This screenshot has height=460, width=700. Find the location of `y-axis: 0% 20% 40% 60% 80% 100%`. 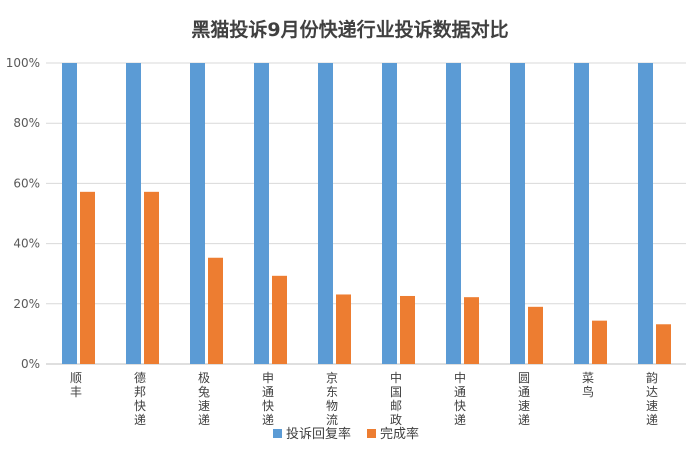

y-axis: 0% 20% 40% 60% 80% 100% is located at coordinates (23, 213).